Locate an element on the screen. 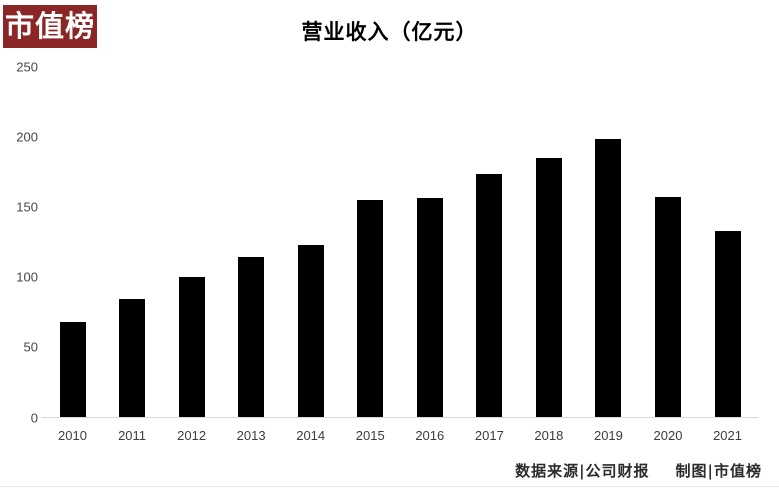 The width and height of the screenshot is (779, 488). bar-2011 is located at coordinates (132, 358).